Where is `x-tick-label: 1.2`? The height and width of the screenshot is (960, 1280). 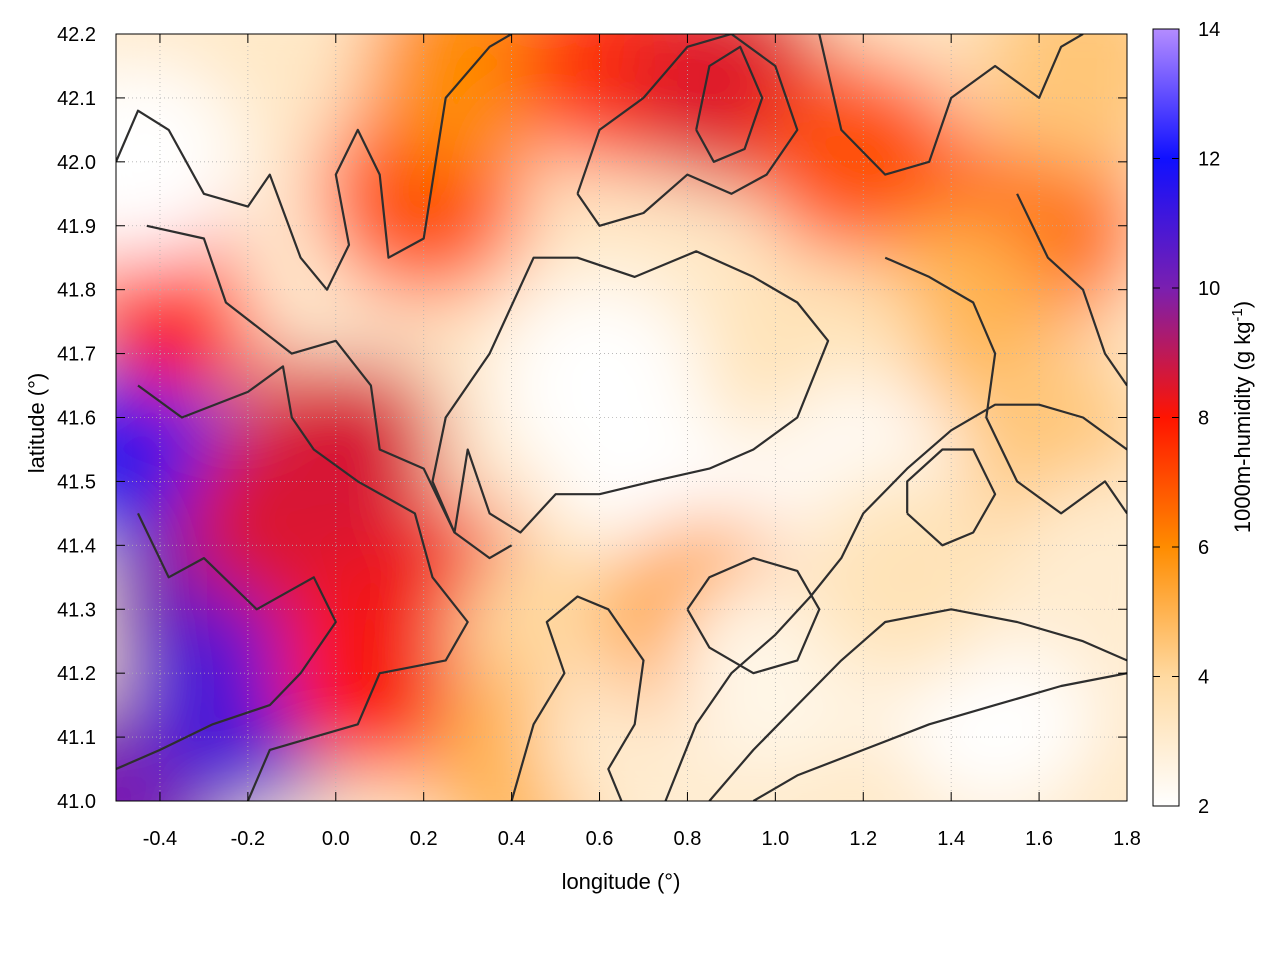 x-tick-label: 1.2 is located at coordinates (863, 839).